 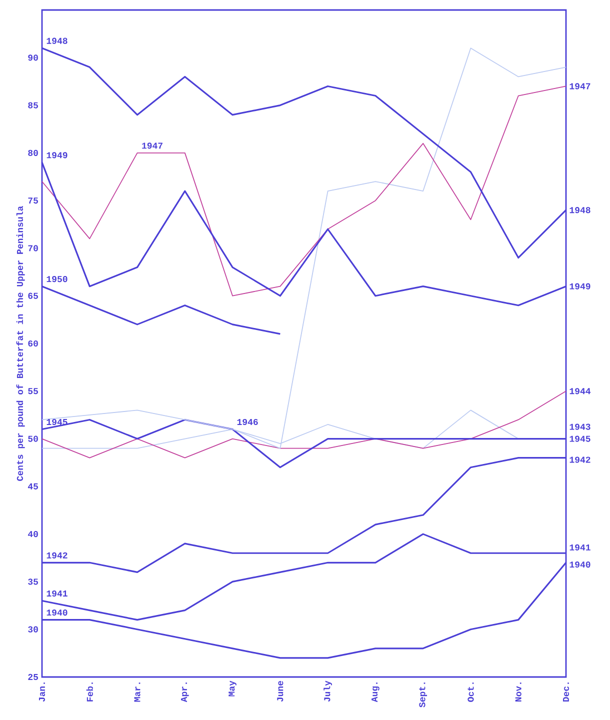 I want to click on y-tick-label: 70, so click(x=33, y=248).